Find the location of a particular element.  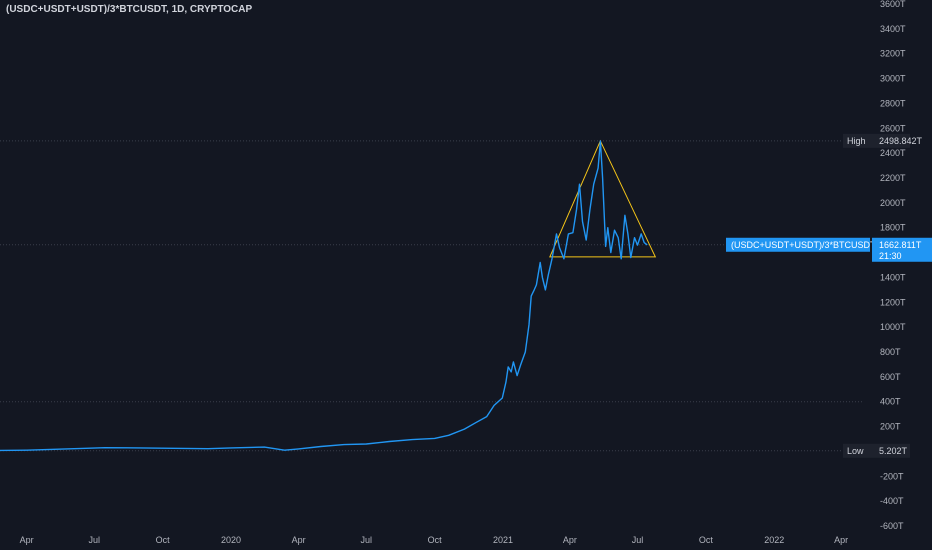

price-tag-bg is located at coordinates (902, 249).